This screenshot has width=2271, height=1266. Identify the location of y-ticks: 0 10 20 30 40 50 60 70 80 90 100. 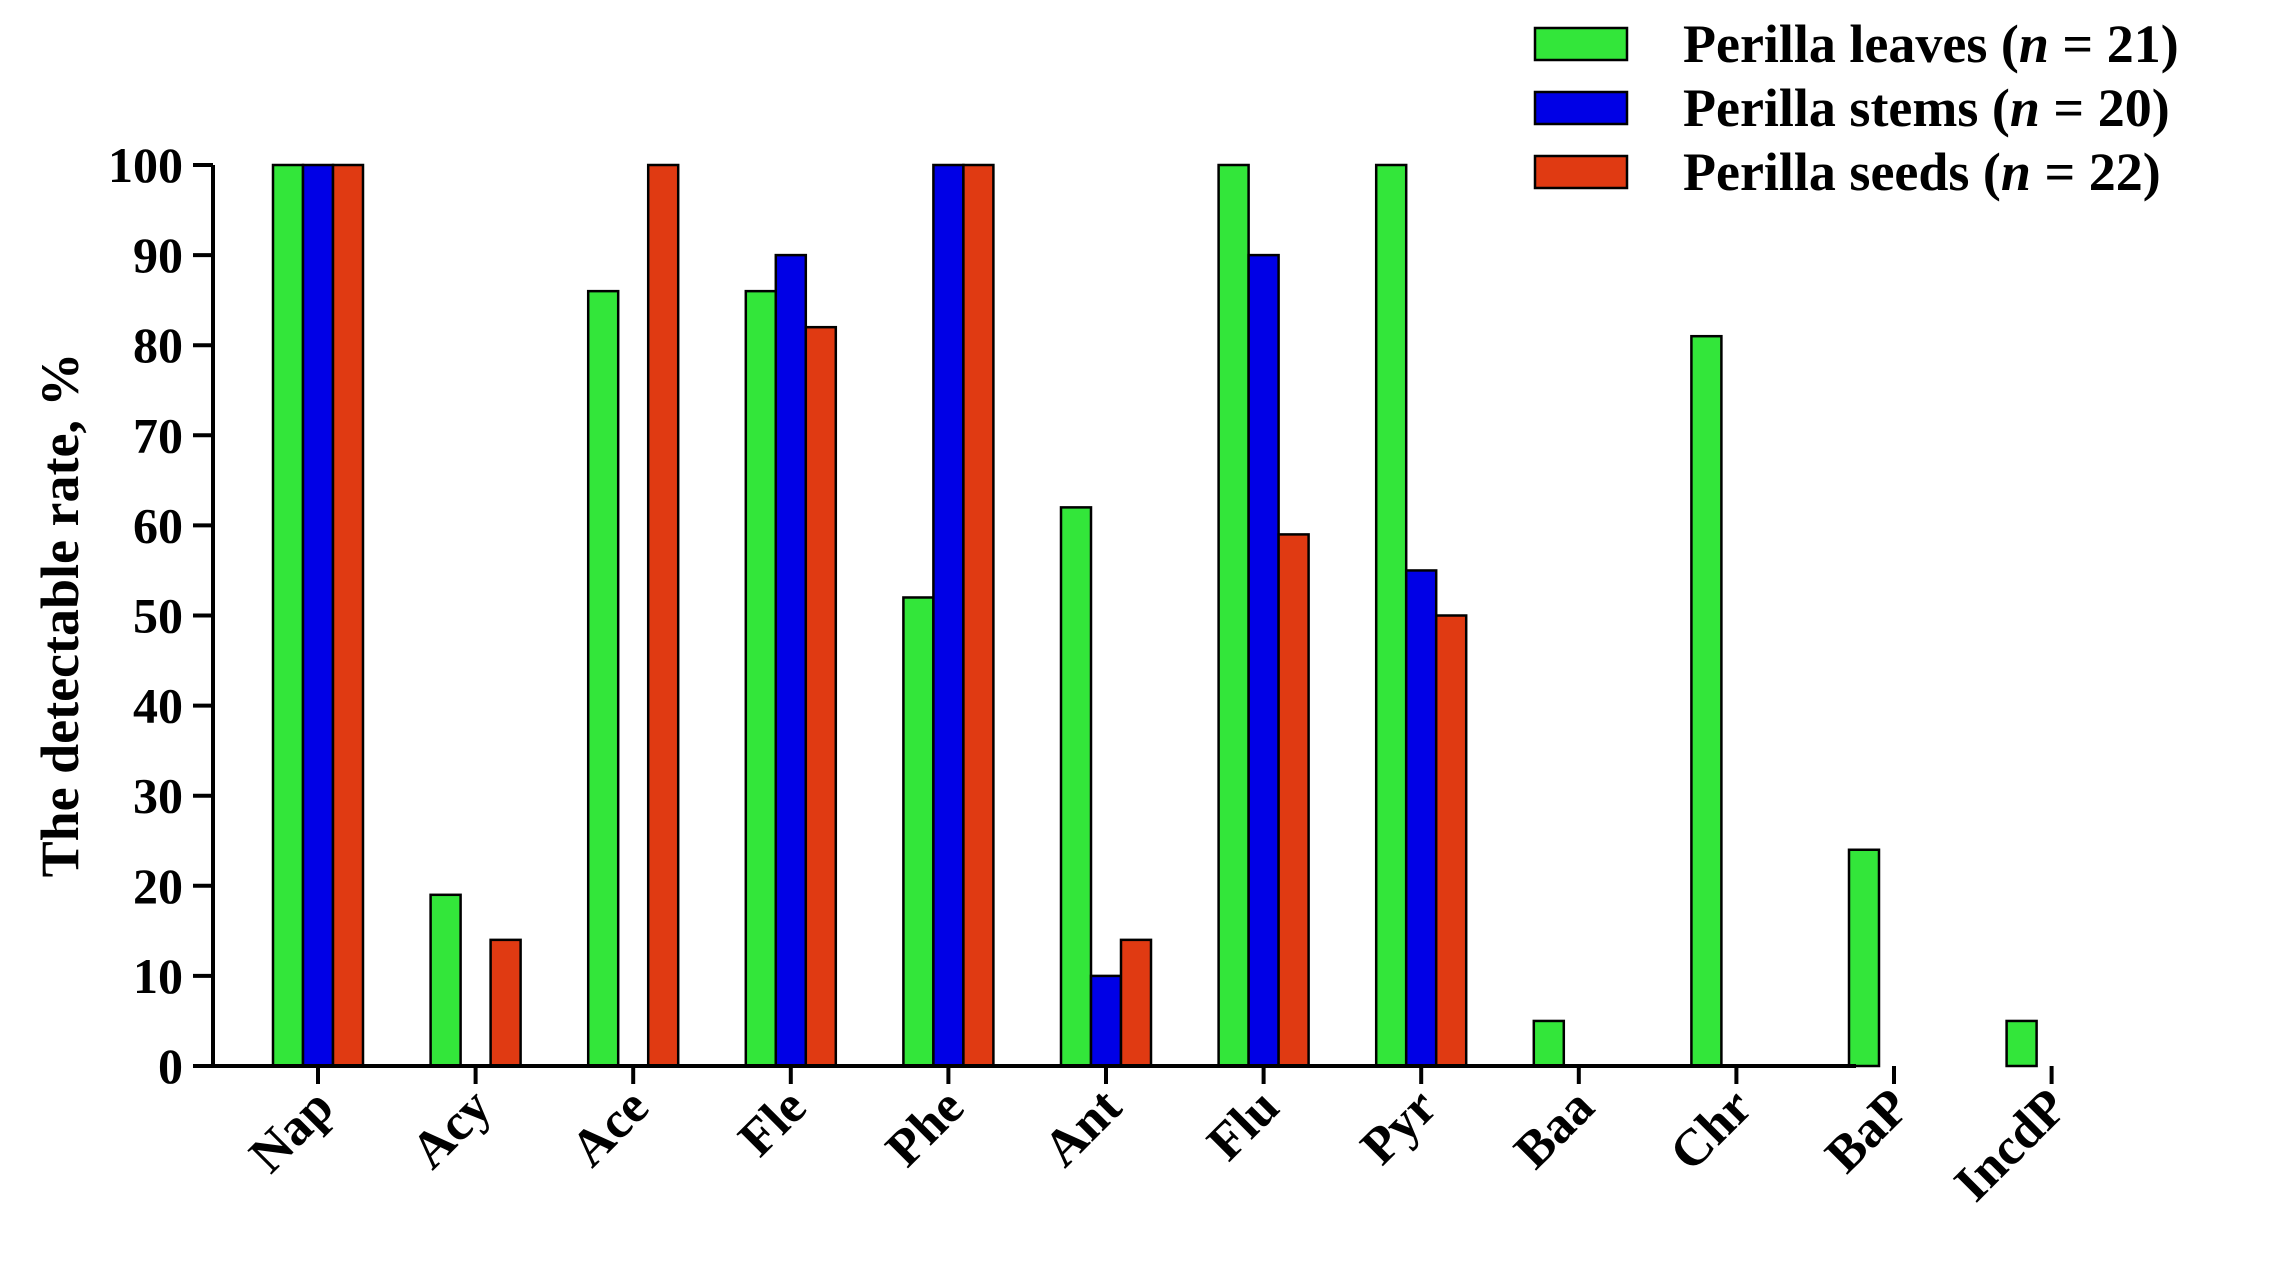
(160, 615).